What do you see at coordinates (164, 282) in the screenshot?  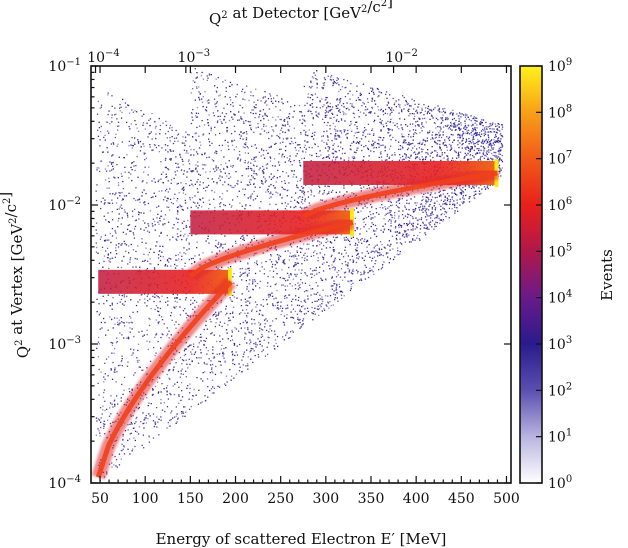 I see `plateau-band` at bounding box center [164, 282].